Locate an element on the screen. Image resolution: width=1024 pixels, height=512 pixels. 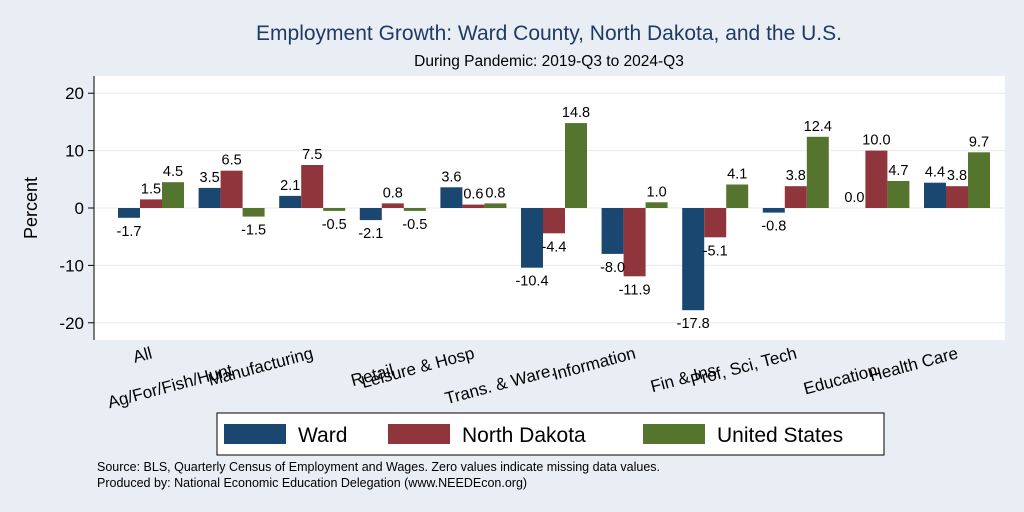
bar-ward-fin-ins is located at coordinates (693, 259).